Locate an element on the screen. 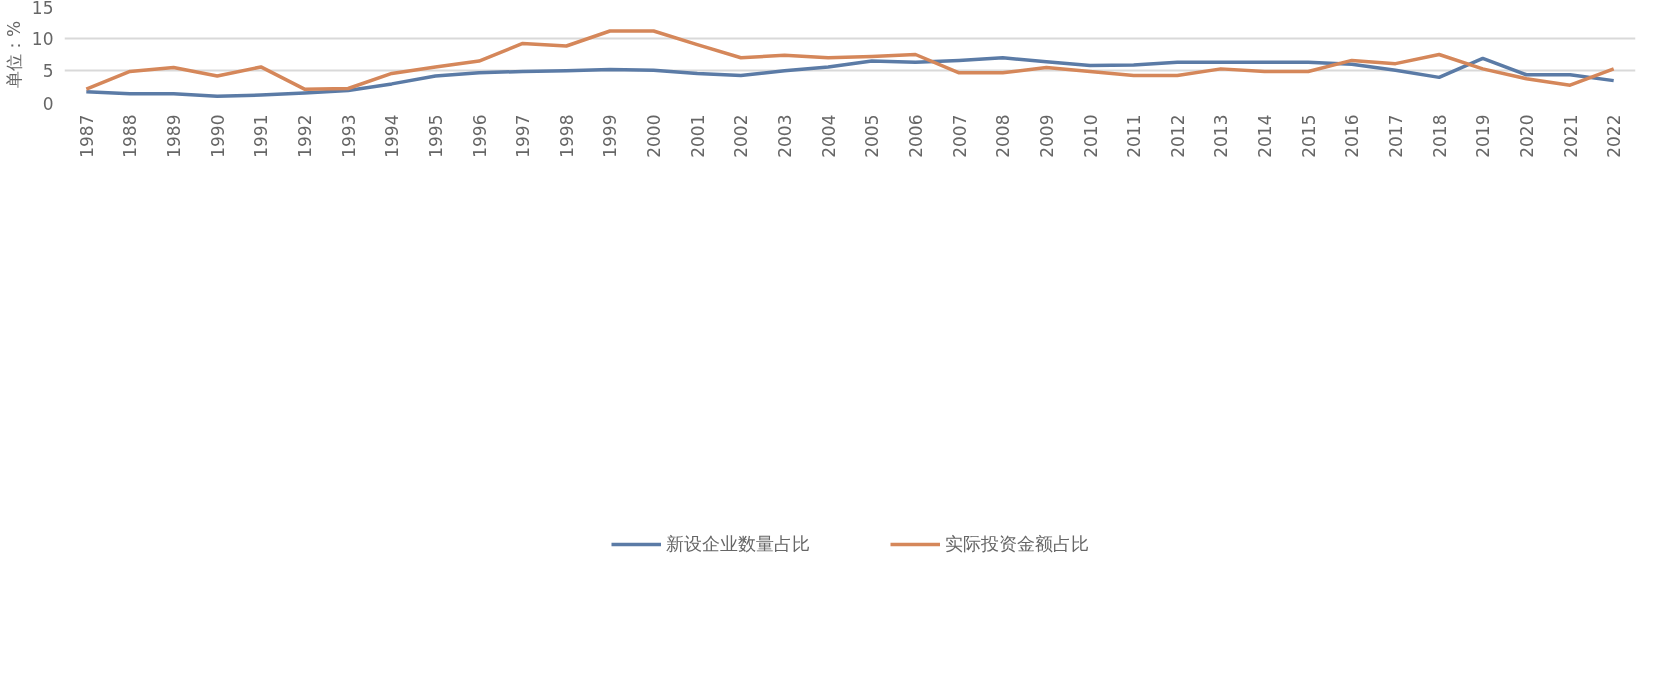  x-tick-label: 2010 is located at coordinates (1090, 136).